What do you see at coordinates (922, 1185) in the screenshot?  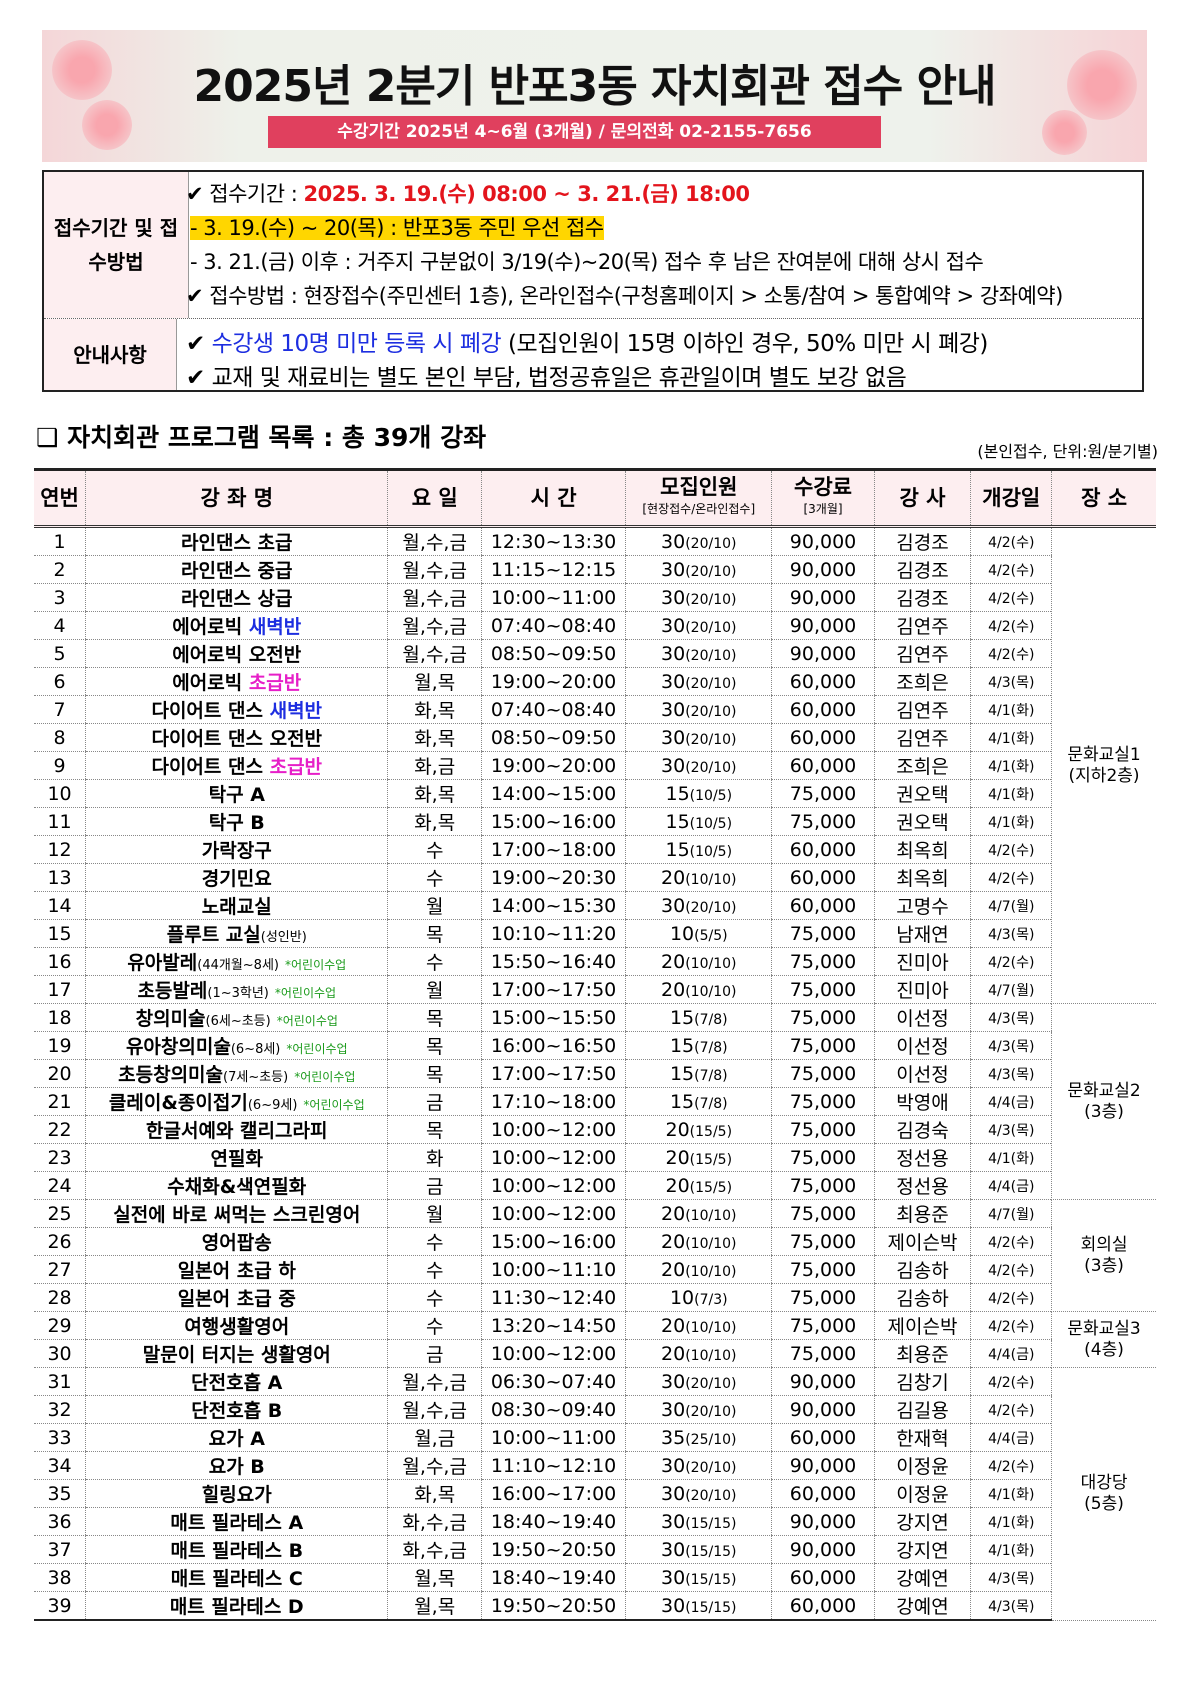 I see `teacher-name: 정선용` at bounding box center [922, 1185].